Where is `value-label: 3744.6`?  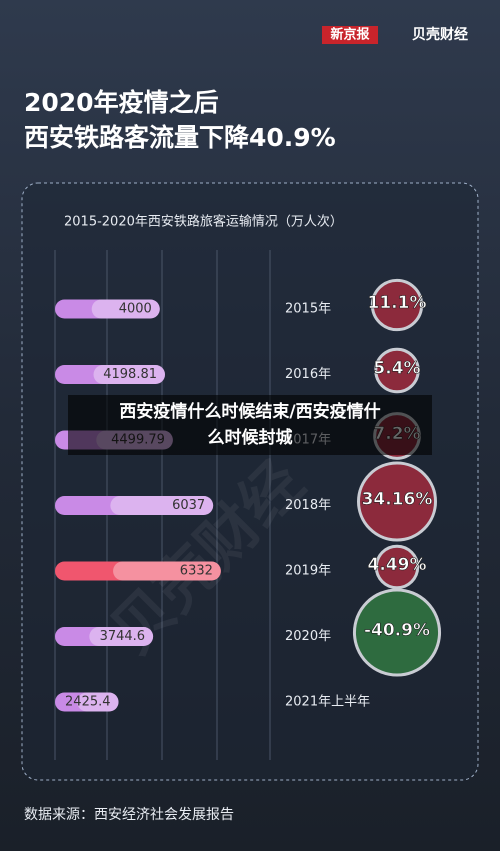 value-label: 3744.6 is located at coordinates (123, 636).